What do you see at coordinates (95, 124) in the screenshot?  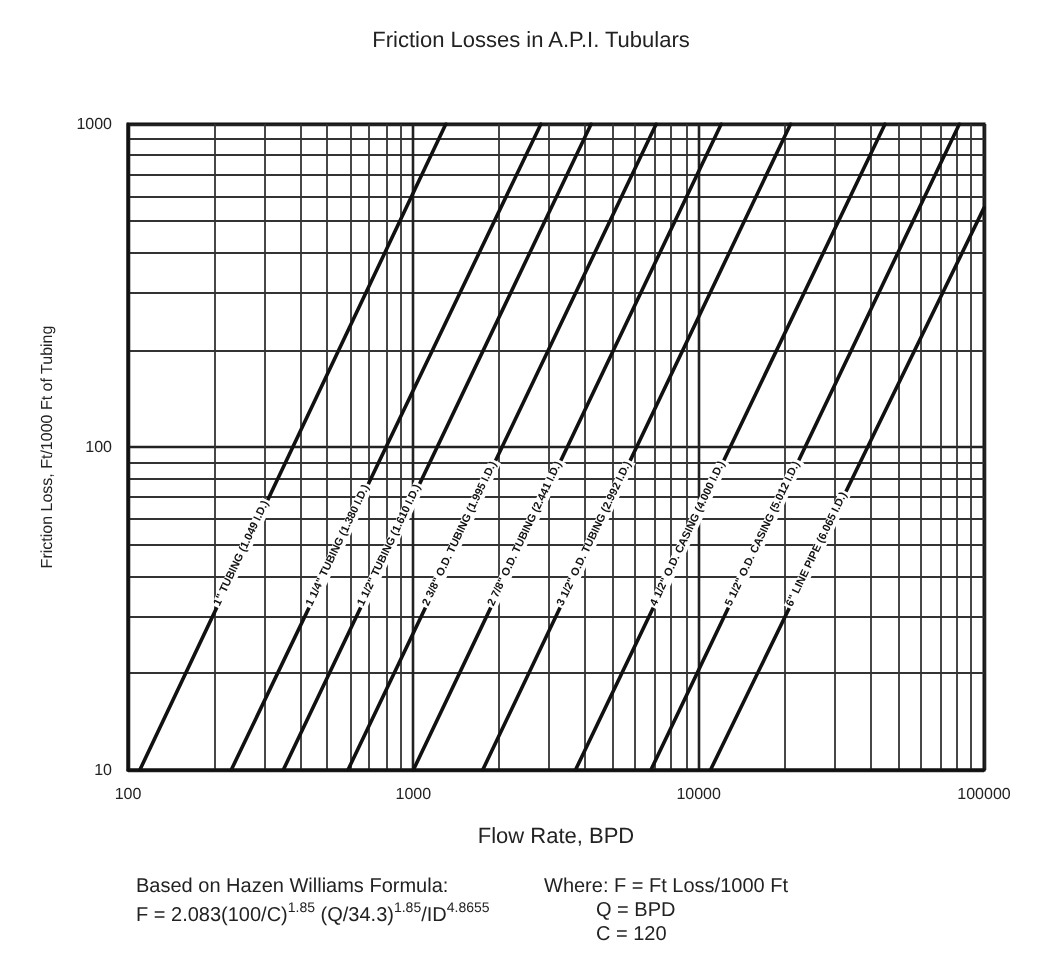 I see `y-tick-label: 1000` at bounding box center [95, 124].